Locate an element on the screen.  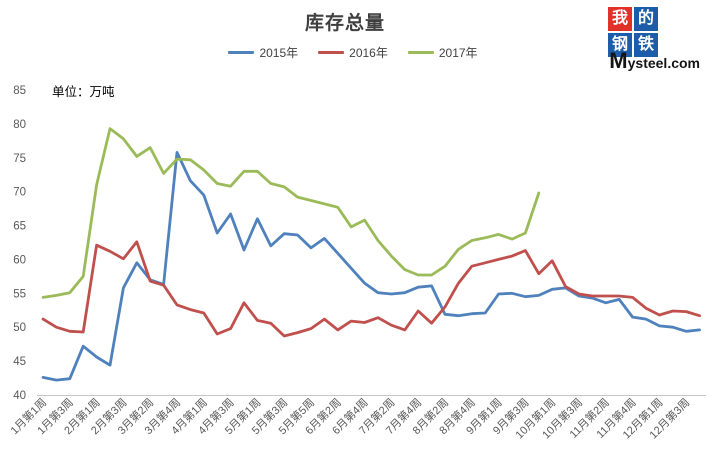
y-axis-label: 70 is located at coordinates (19, 193).